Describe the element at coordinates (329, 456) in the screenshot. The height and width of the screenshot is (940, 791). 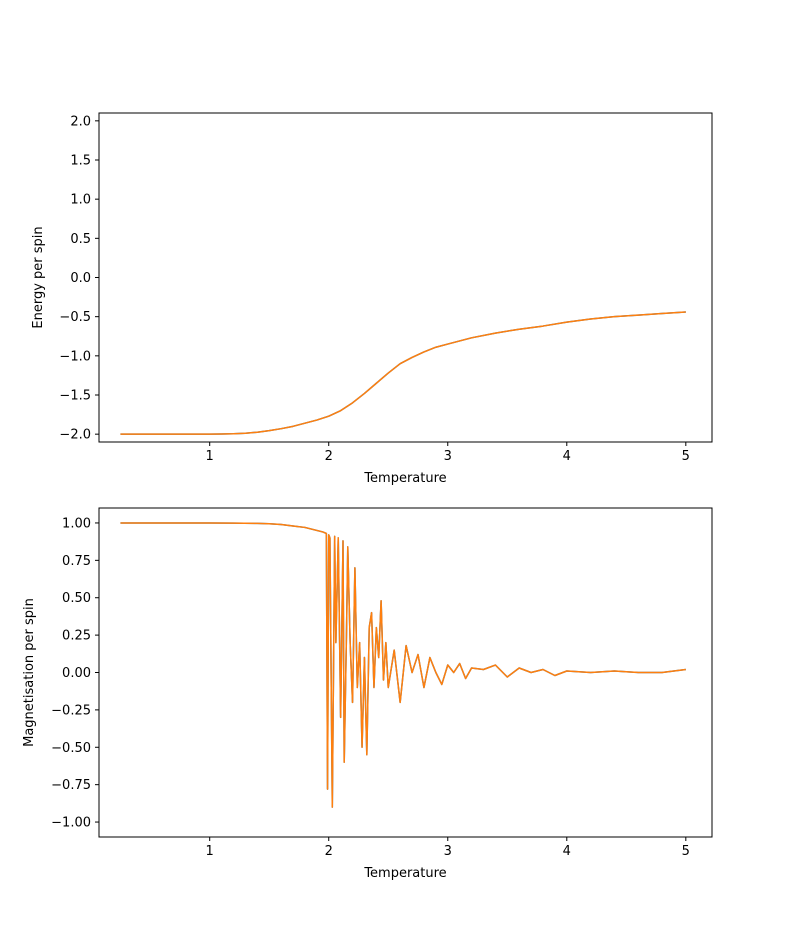
I see `energy-x-tick-label-1: 2` at that location.